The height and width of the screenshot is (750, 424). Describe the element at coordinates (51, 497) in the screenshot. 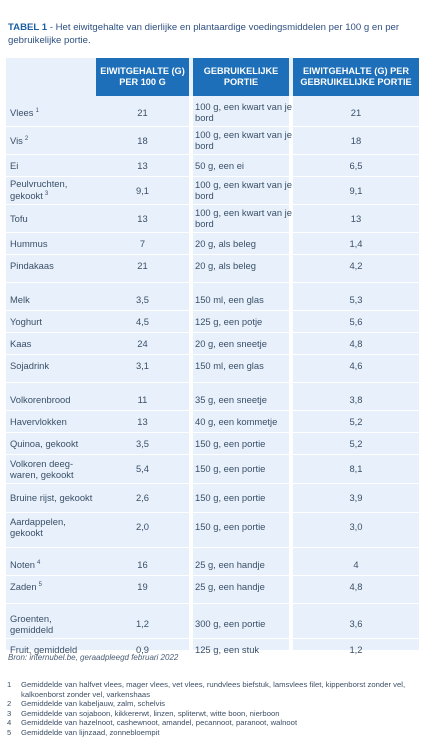

I see `food-name: Bruine rijst, gekookt` at that location.